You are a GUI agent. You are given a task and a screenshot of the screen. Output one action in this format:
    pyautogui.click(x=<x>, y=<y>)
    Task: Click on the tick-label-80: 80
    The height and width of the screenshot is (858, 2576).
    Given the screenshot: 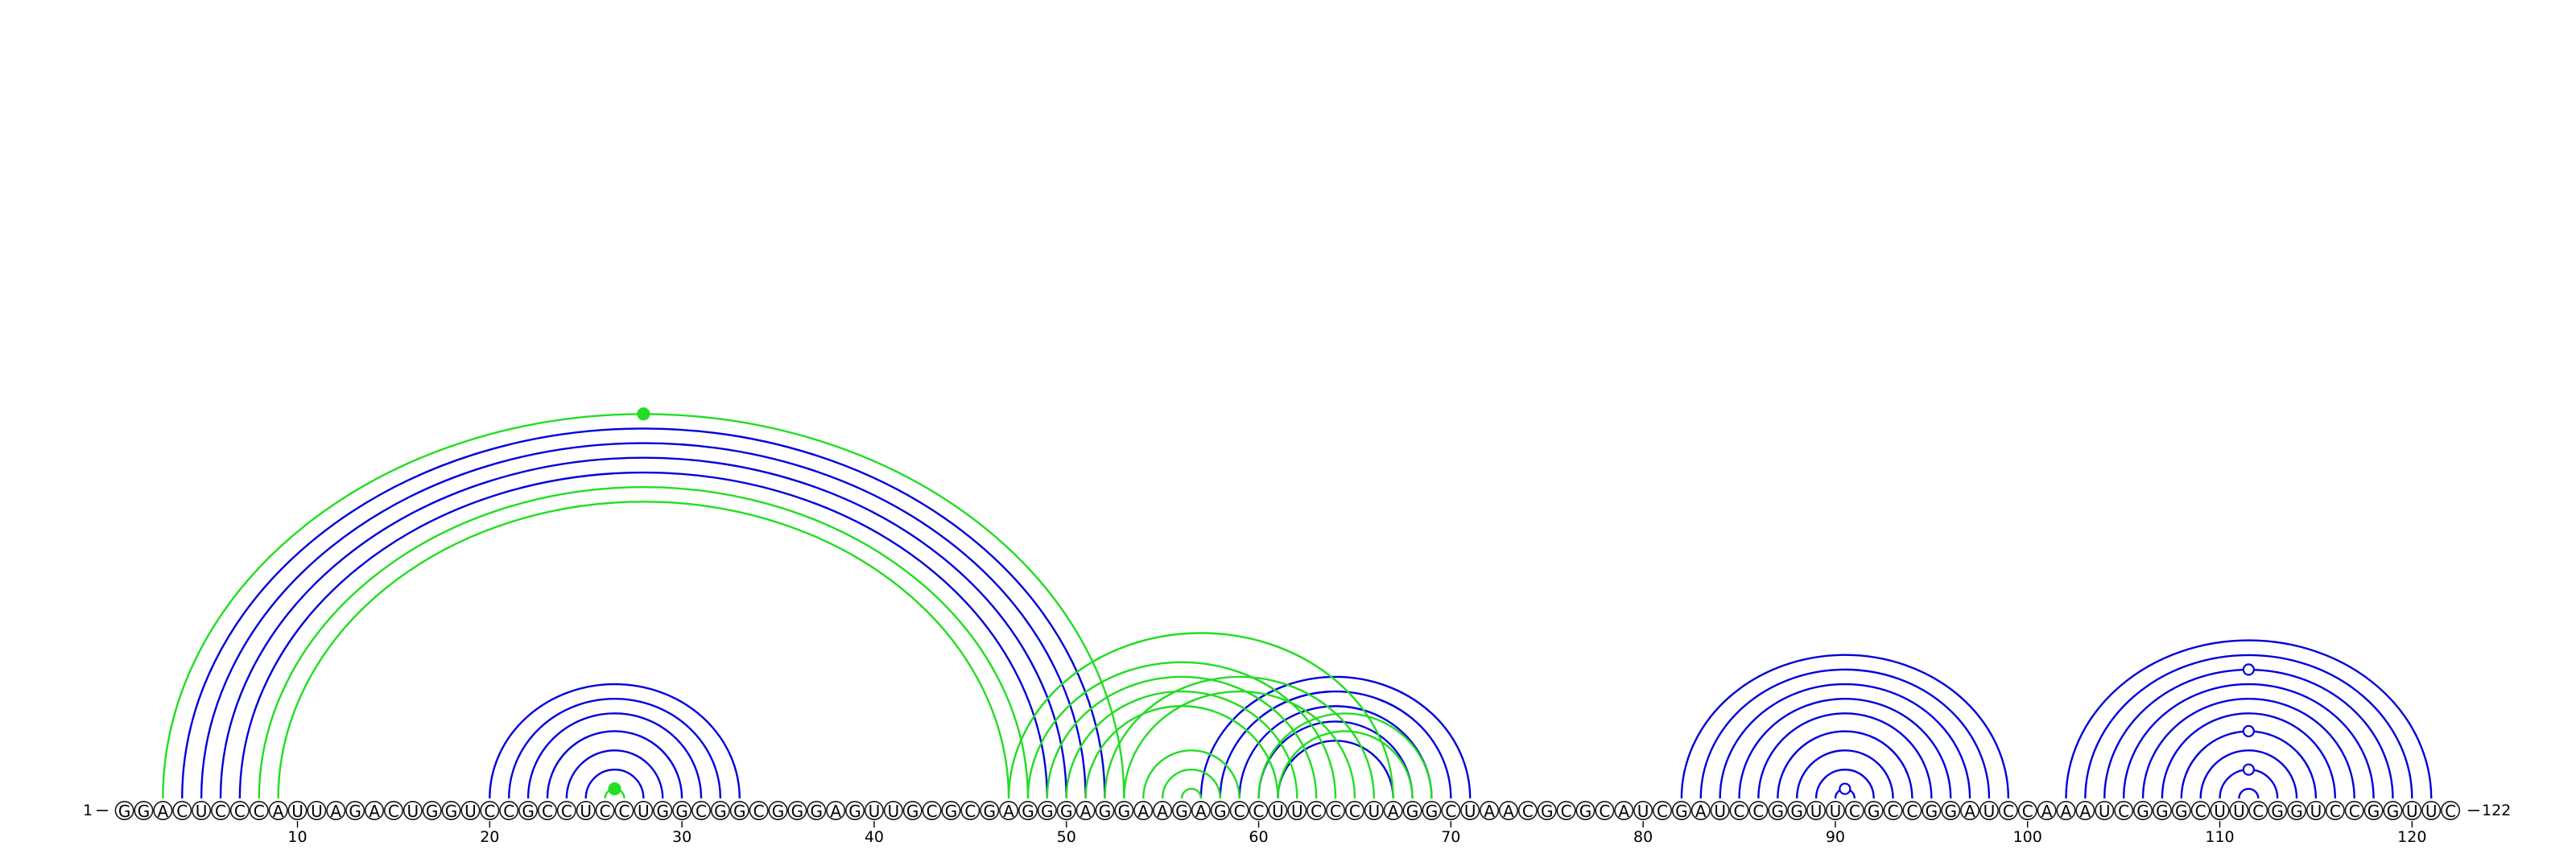 What is the action you would take?
    pyautogui.click(x=1643, y=837)
    